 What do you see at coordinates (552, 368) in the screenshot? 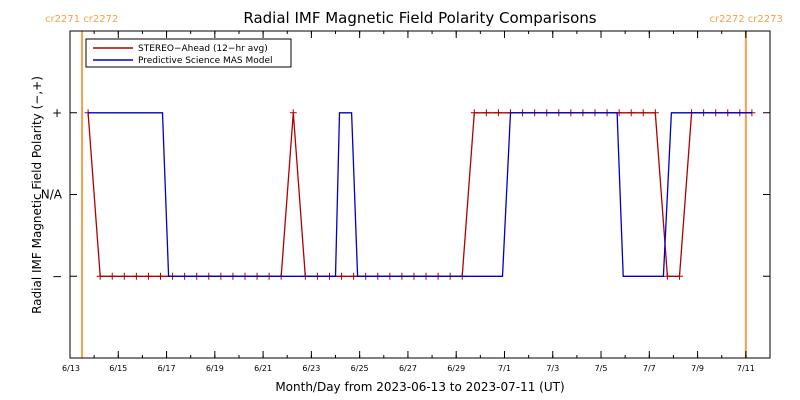
I see `x-tick-label: 7/3` at bounding box center [552, 368].